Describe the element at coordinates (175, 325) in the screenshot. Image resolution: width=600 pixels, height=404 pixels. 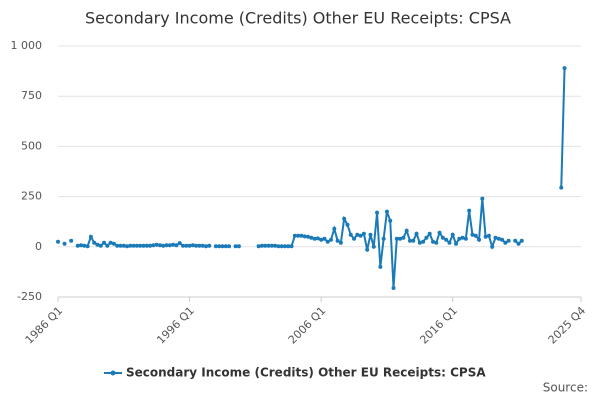
I see `x-tick-label: 1996 Q1` at that location.